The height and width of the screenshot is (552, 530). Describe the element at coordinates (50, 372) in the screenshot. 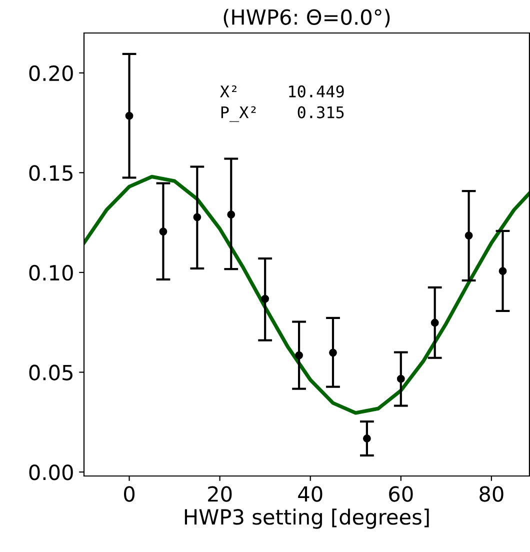

I see `y-tick-label: 0.05` at that location.